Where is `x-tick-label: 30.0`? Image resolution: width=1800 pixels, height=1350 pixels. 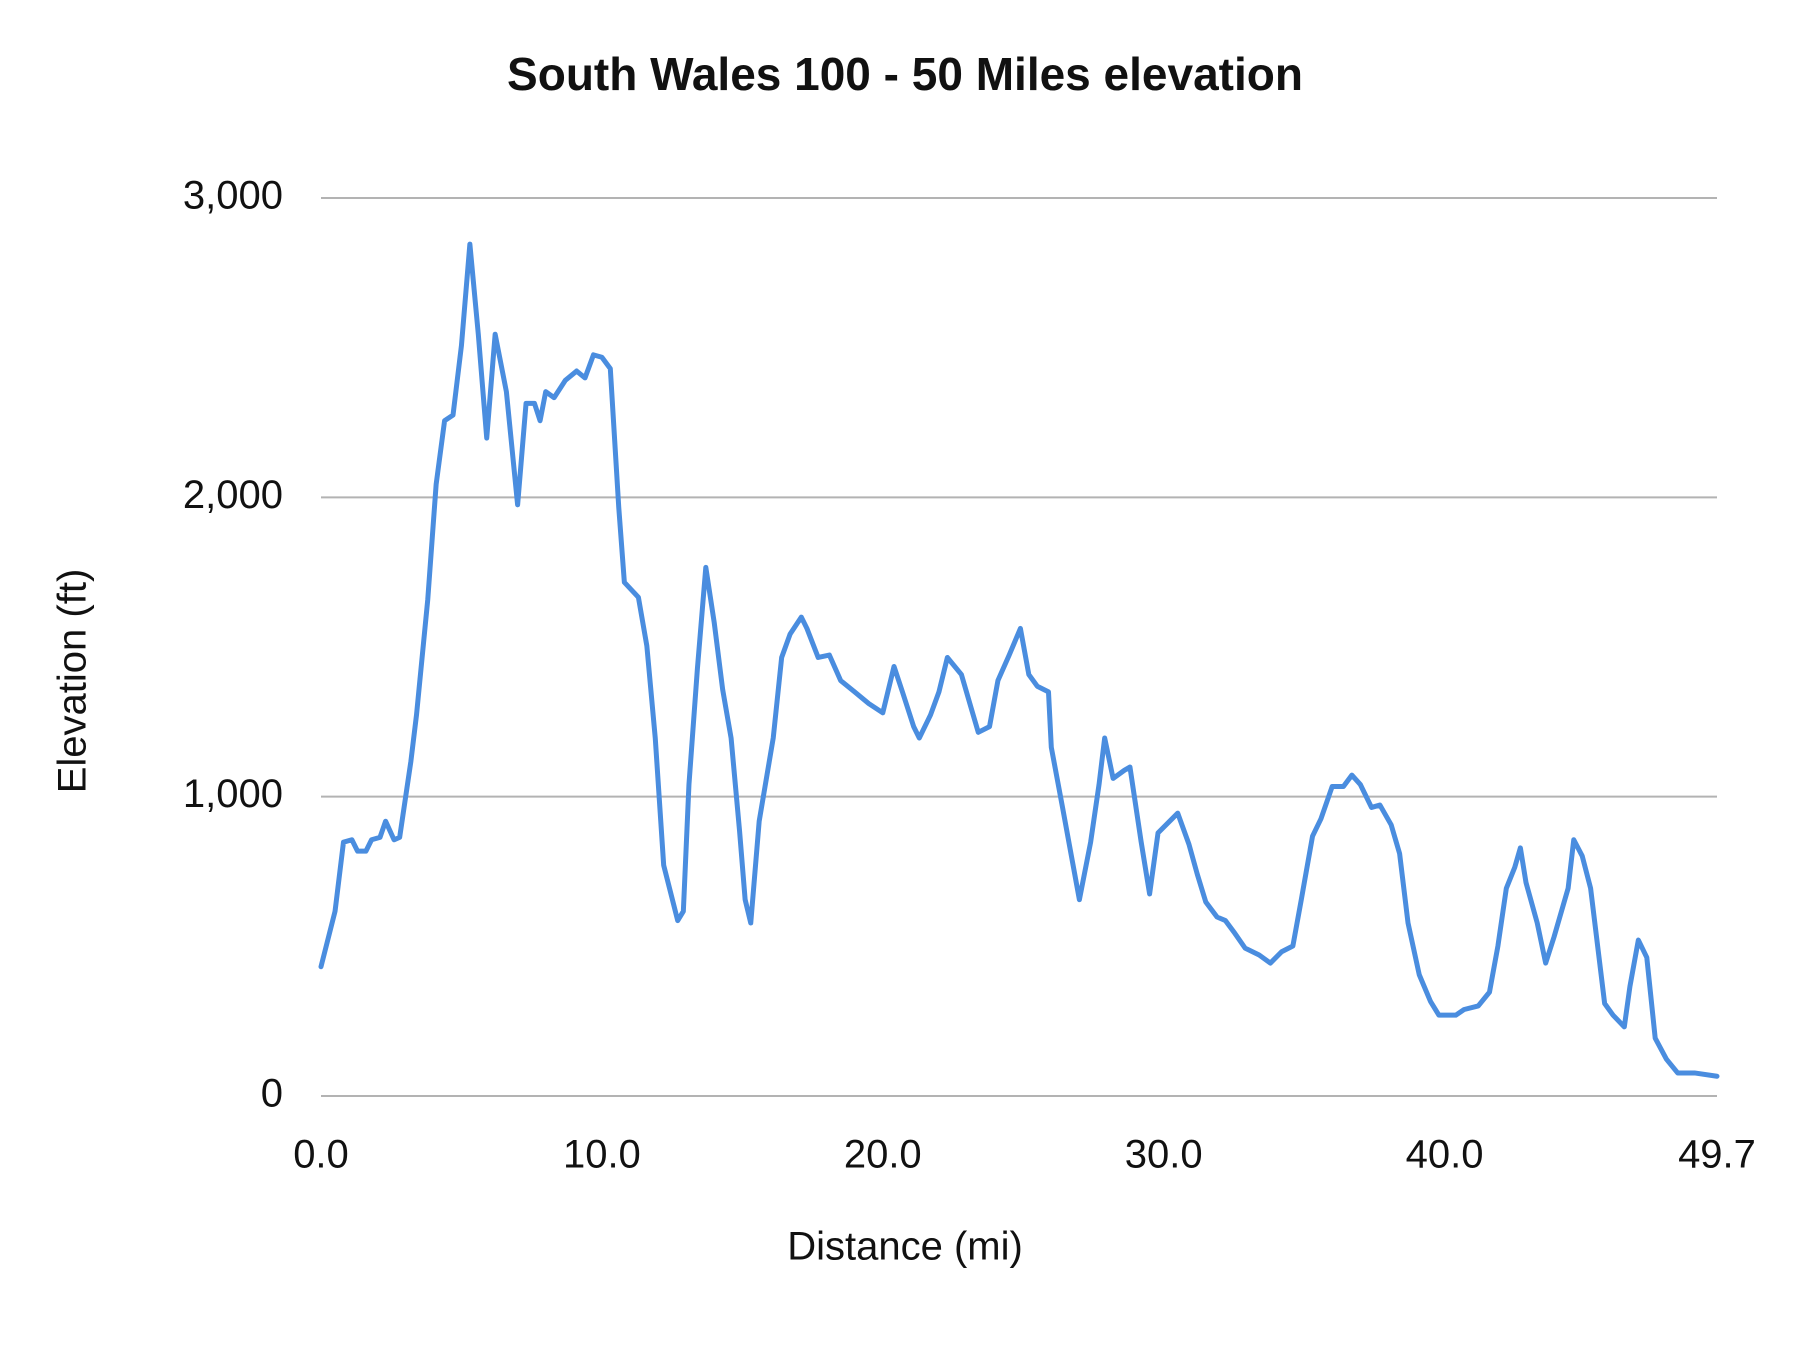 x-tick-label: 30.0 is located at coordinates (1164, 1155).